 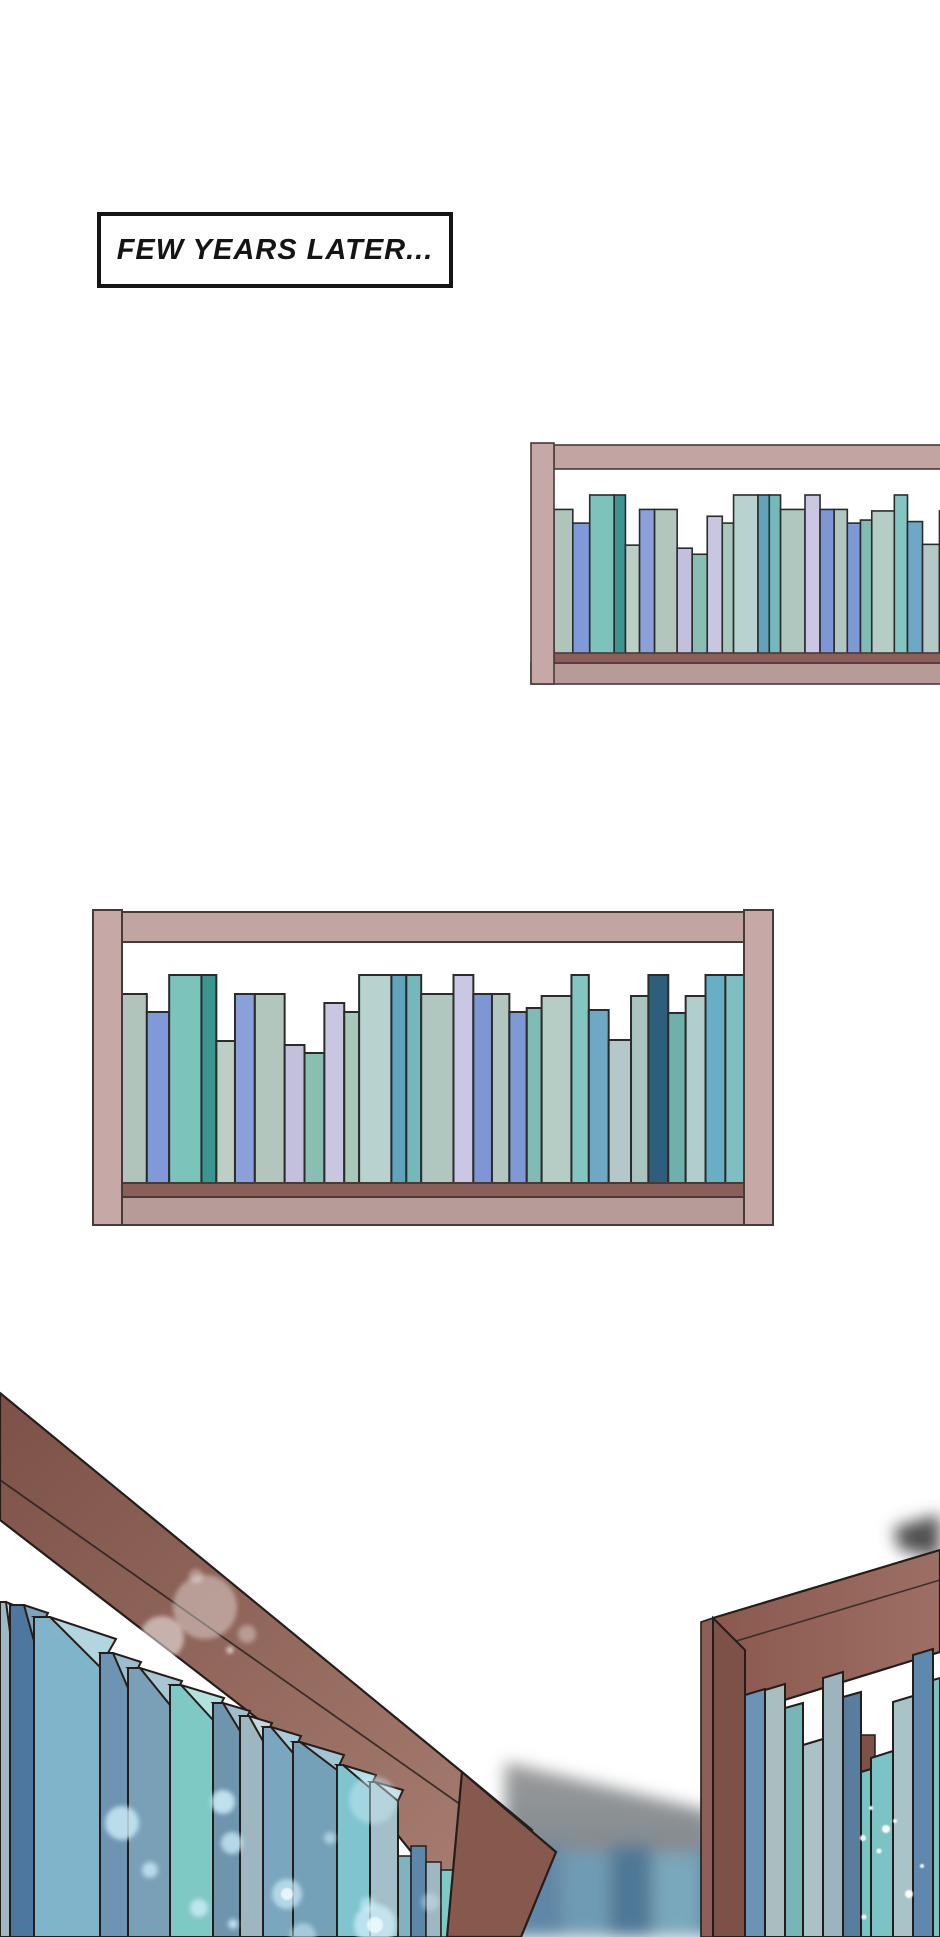 I want to click on bookshelf-right-foreground, so click(x=820, y=1742).